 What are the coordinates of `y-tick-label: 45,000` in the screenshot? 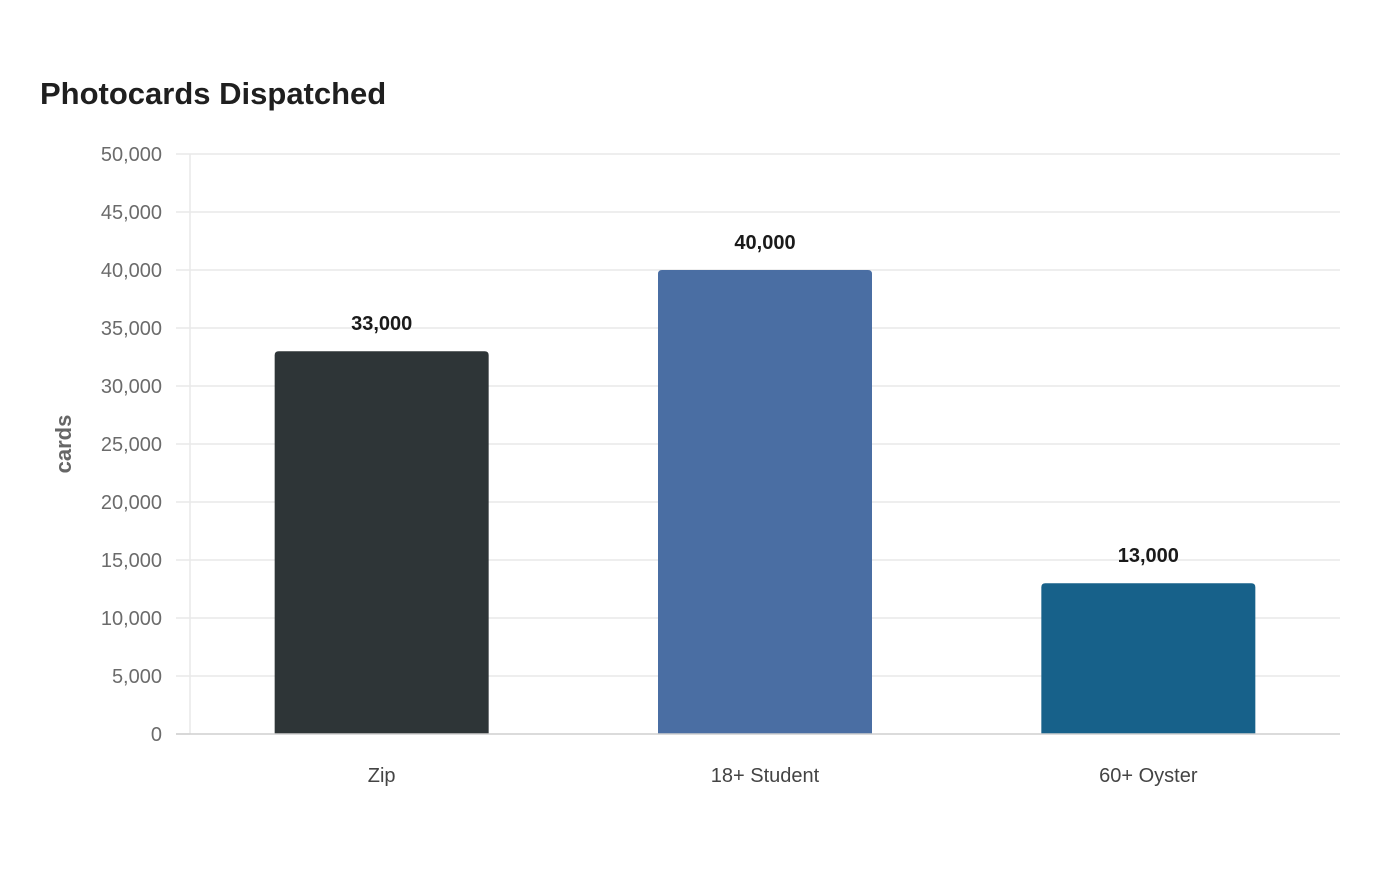 It's located at (131, 213).